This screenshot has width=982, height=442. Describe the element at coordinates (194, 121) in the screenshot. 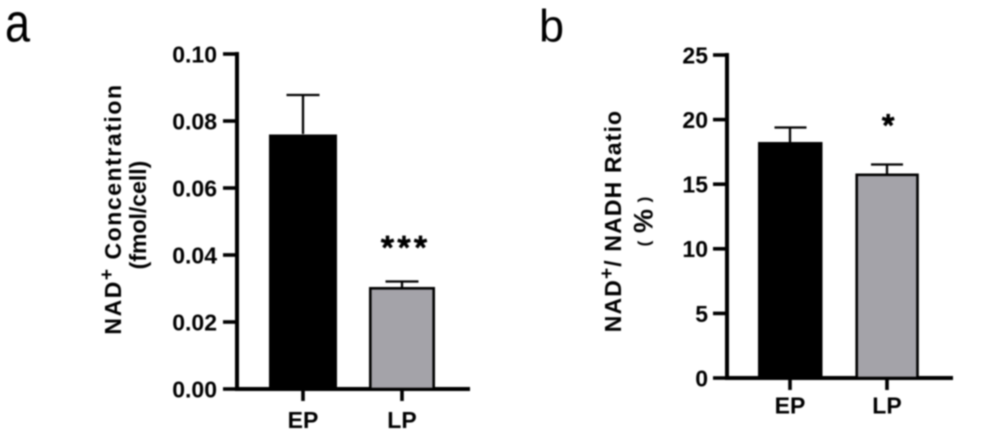

I see `svg-text: 0.08` at that location.